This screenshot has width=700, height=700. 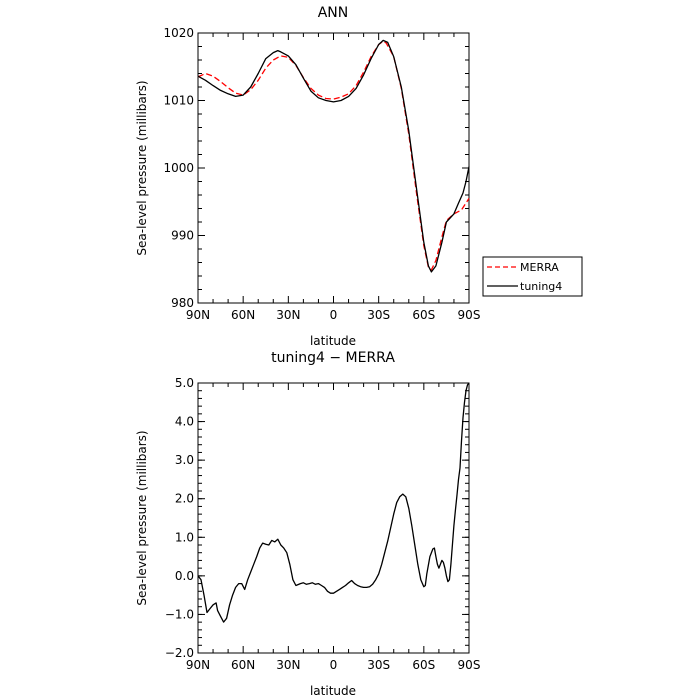 I want to click on bottom-y-axis-label: Sea-level pressure (millibars), so click(x=142, y=517).